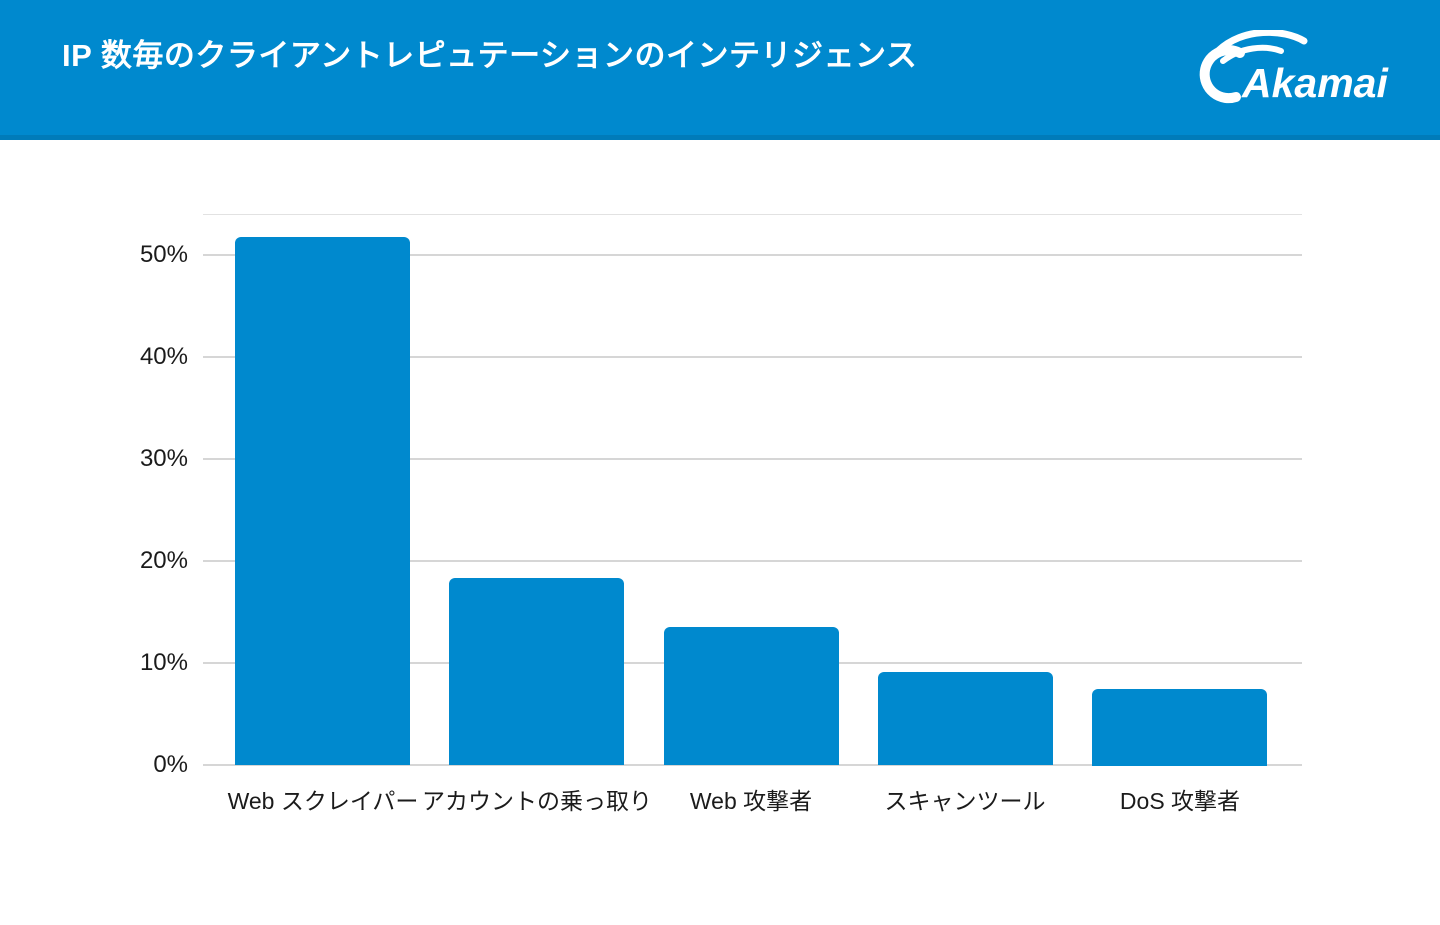 The image size is (1440, 925). Describe the element at coordinates (752, 765) in the screenshot. I see `gridline-0%` at that location.